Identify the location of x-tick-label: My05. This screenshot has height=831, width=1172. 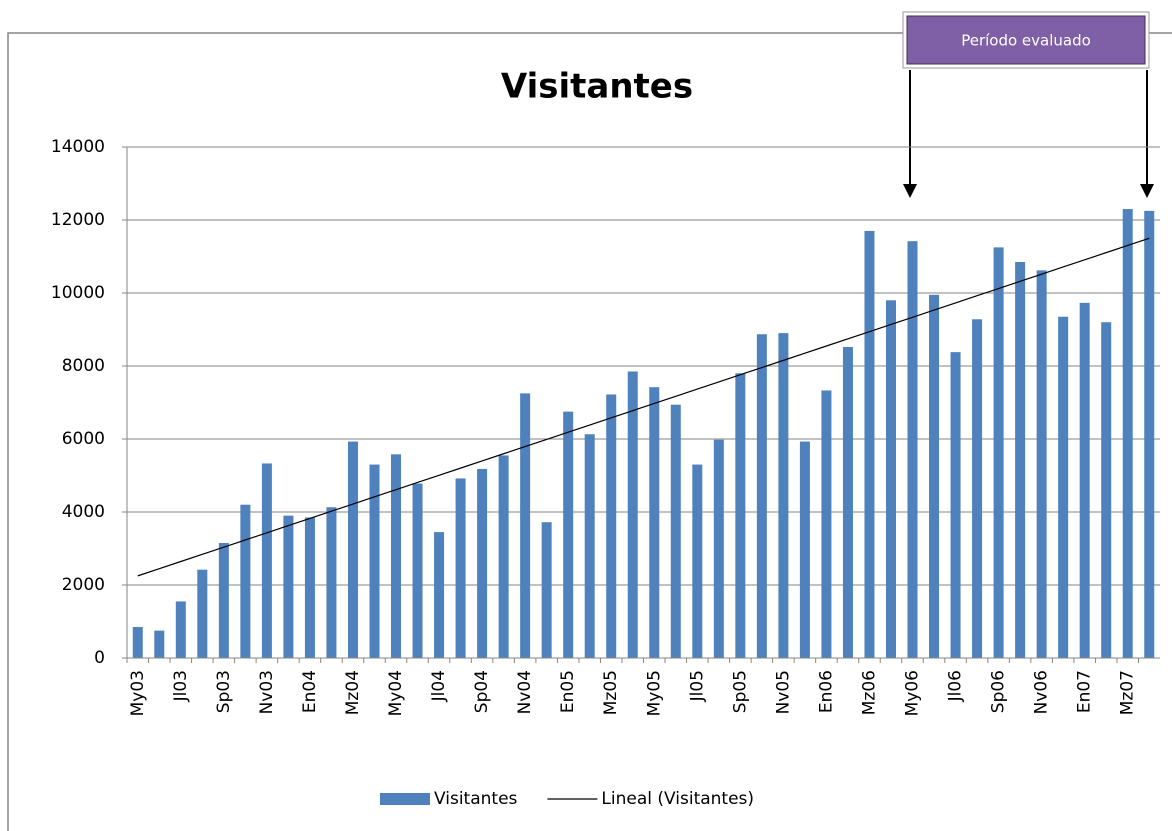
(654, 693).